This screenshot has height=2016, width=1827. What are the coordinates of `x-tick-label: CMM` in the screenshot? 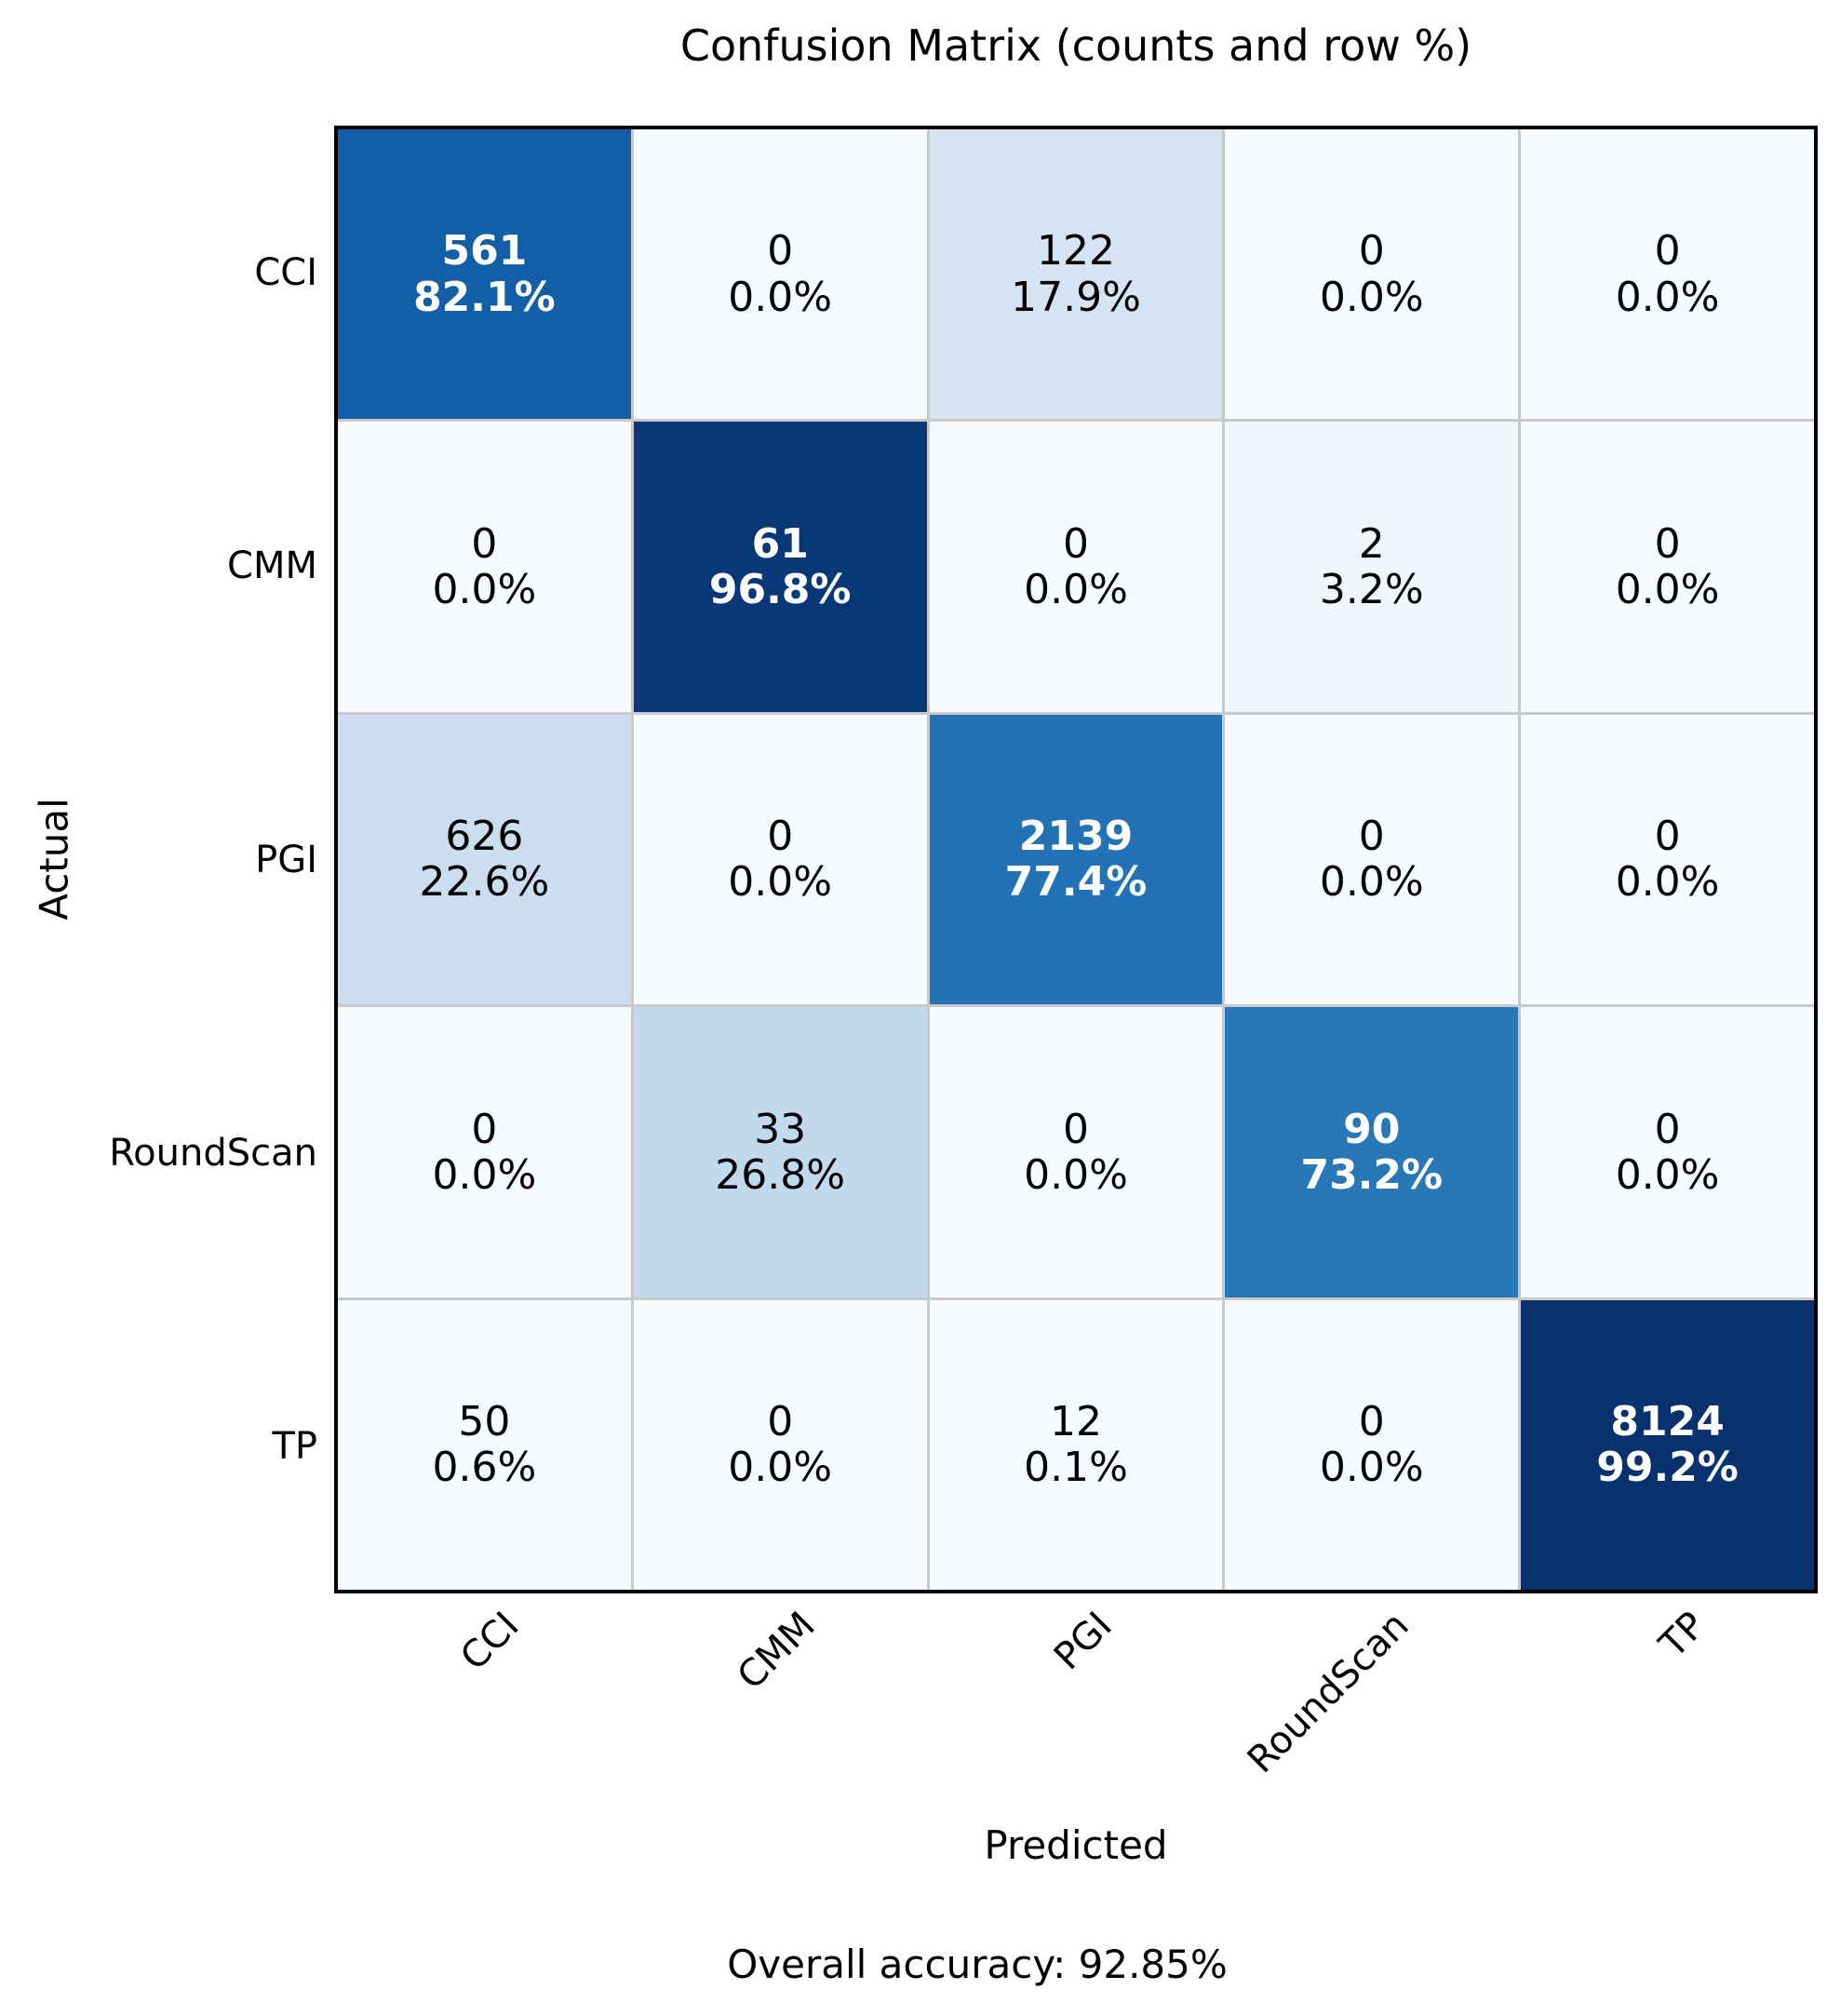 It's located at (777, 1651).